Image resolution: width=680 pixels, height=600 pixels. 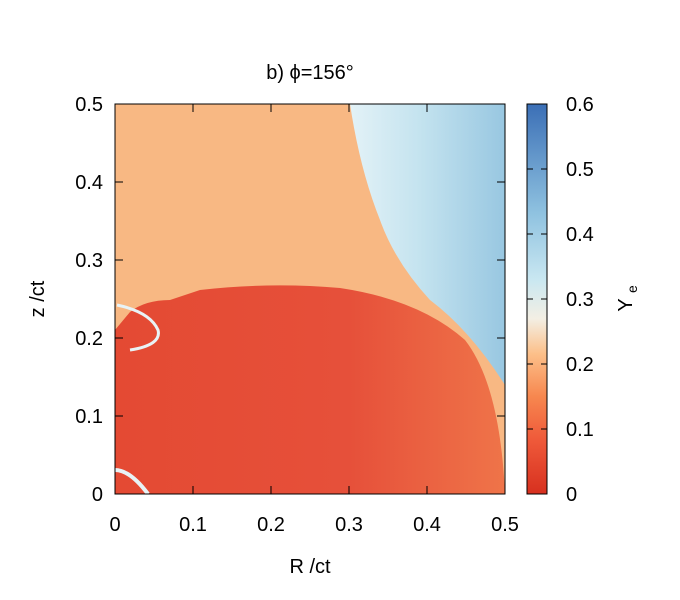 I want to click on colorbar-tick-label: 0.3, so click(x=580, y=300).